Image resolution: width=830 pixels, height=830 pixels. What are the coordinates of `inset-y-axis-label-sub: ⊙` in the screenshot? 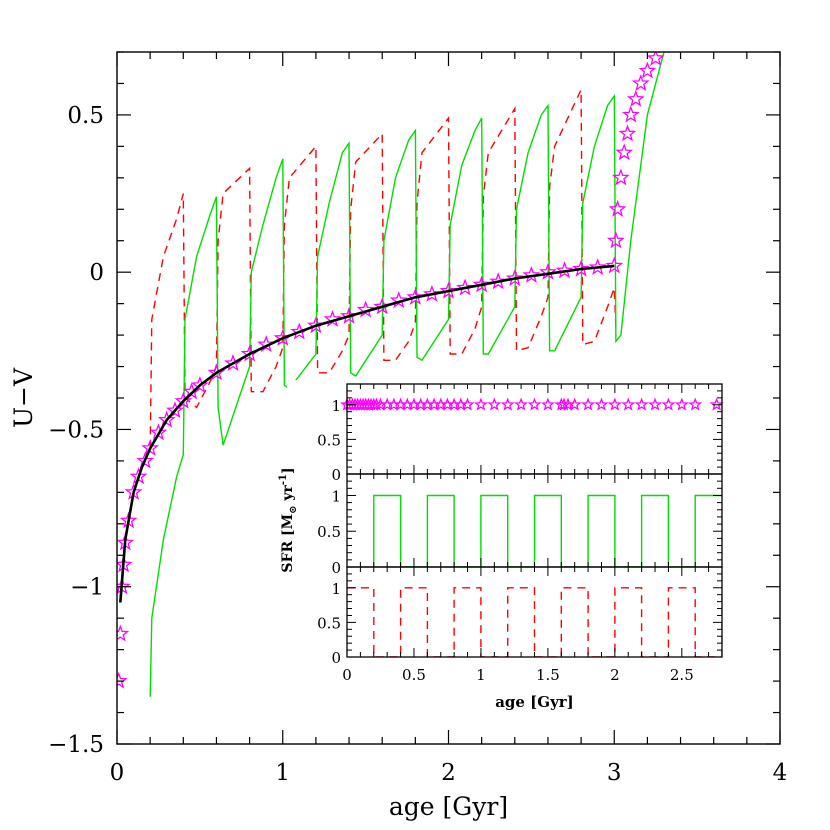 It's located at (293, 510).